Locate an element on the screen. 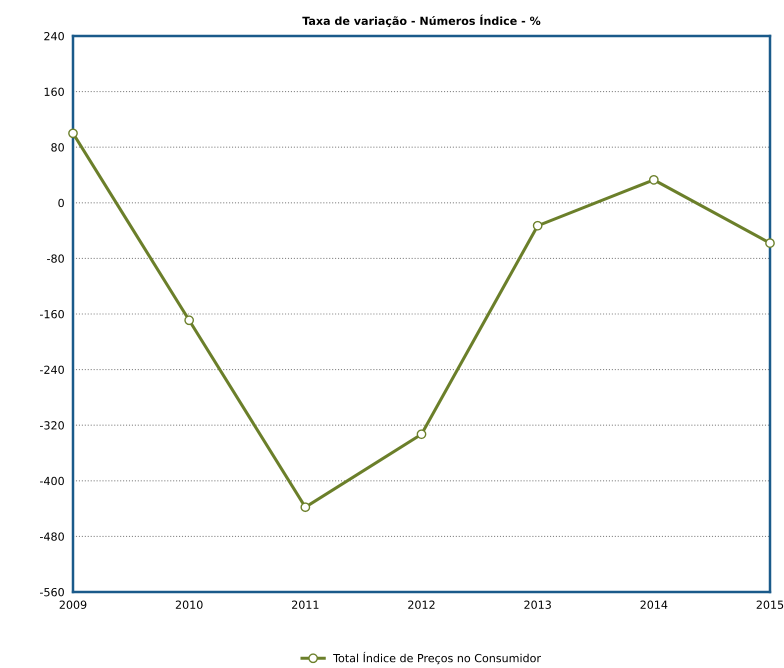 The height and width of the screenshot is (668, 784). y-tick-label: -320 is located at coordinates (52, 425).